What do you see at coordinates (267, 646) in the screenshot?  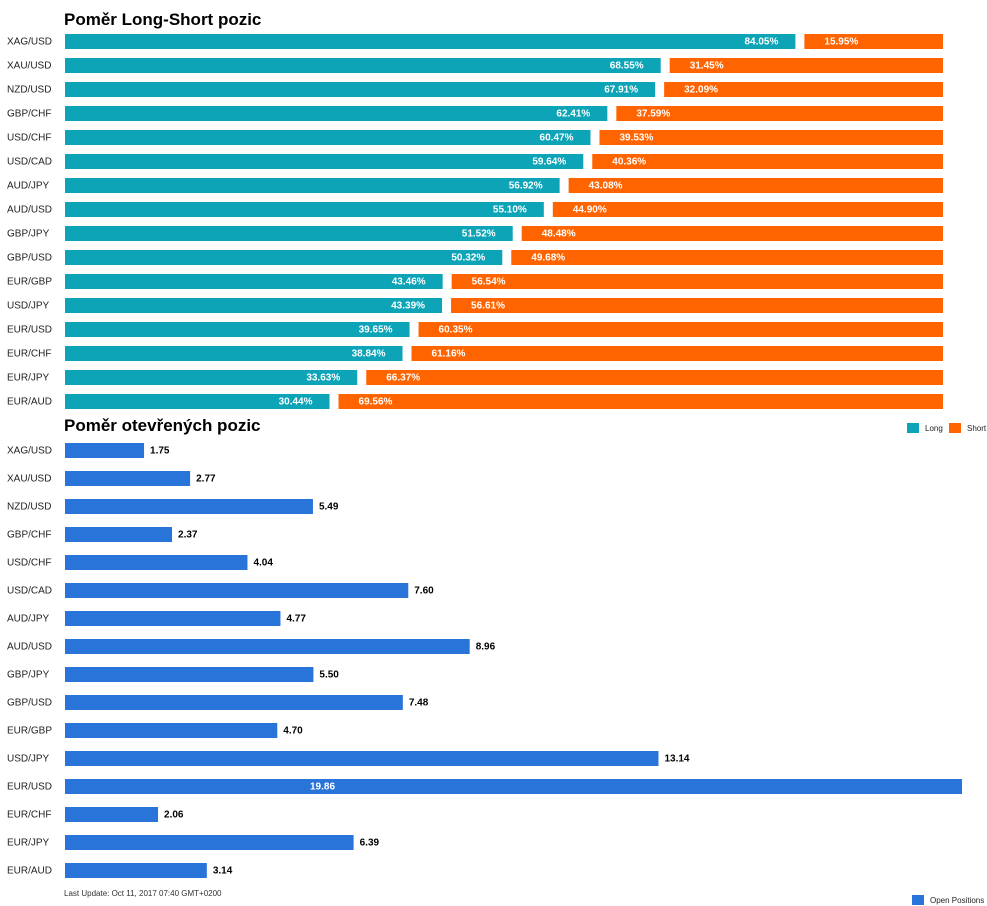 I see `open-bar-aud-usd` at bounding box center [267, 646].